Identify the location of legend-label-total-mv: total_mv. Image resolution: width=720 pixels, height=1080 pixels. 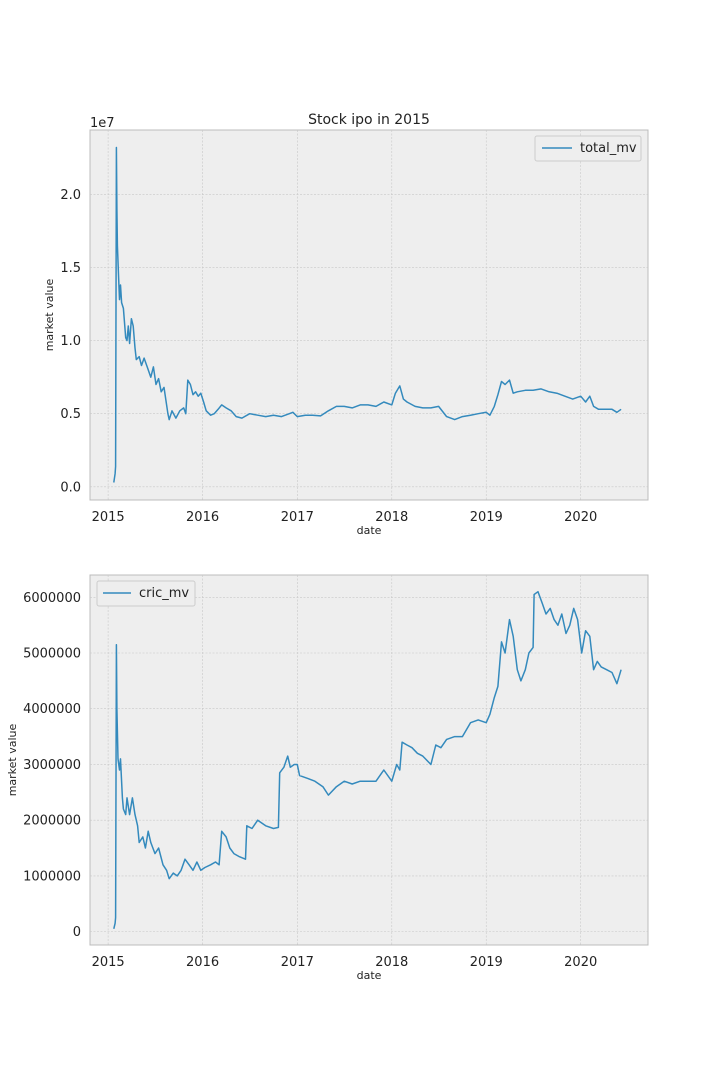
(608, 148).